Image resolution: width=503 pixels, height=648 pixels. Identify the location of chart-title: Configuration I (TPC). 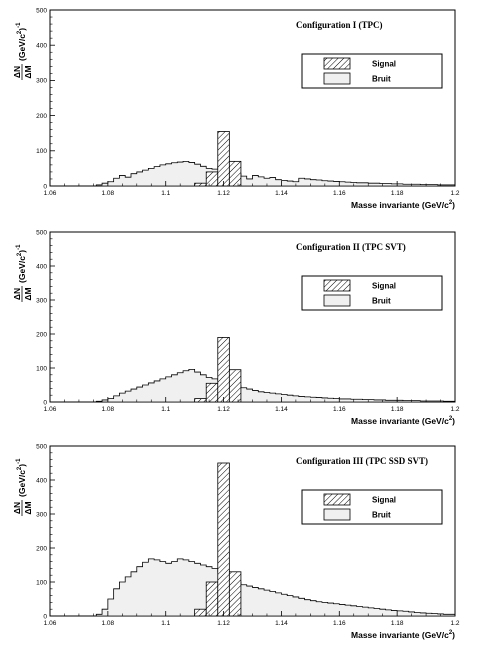
(339, 25).